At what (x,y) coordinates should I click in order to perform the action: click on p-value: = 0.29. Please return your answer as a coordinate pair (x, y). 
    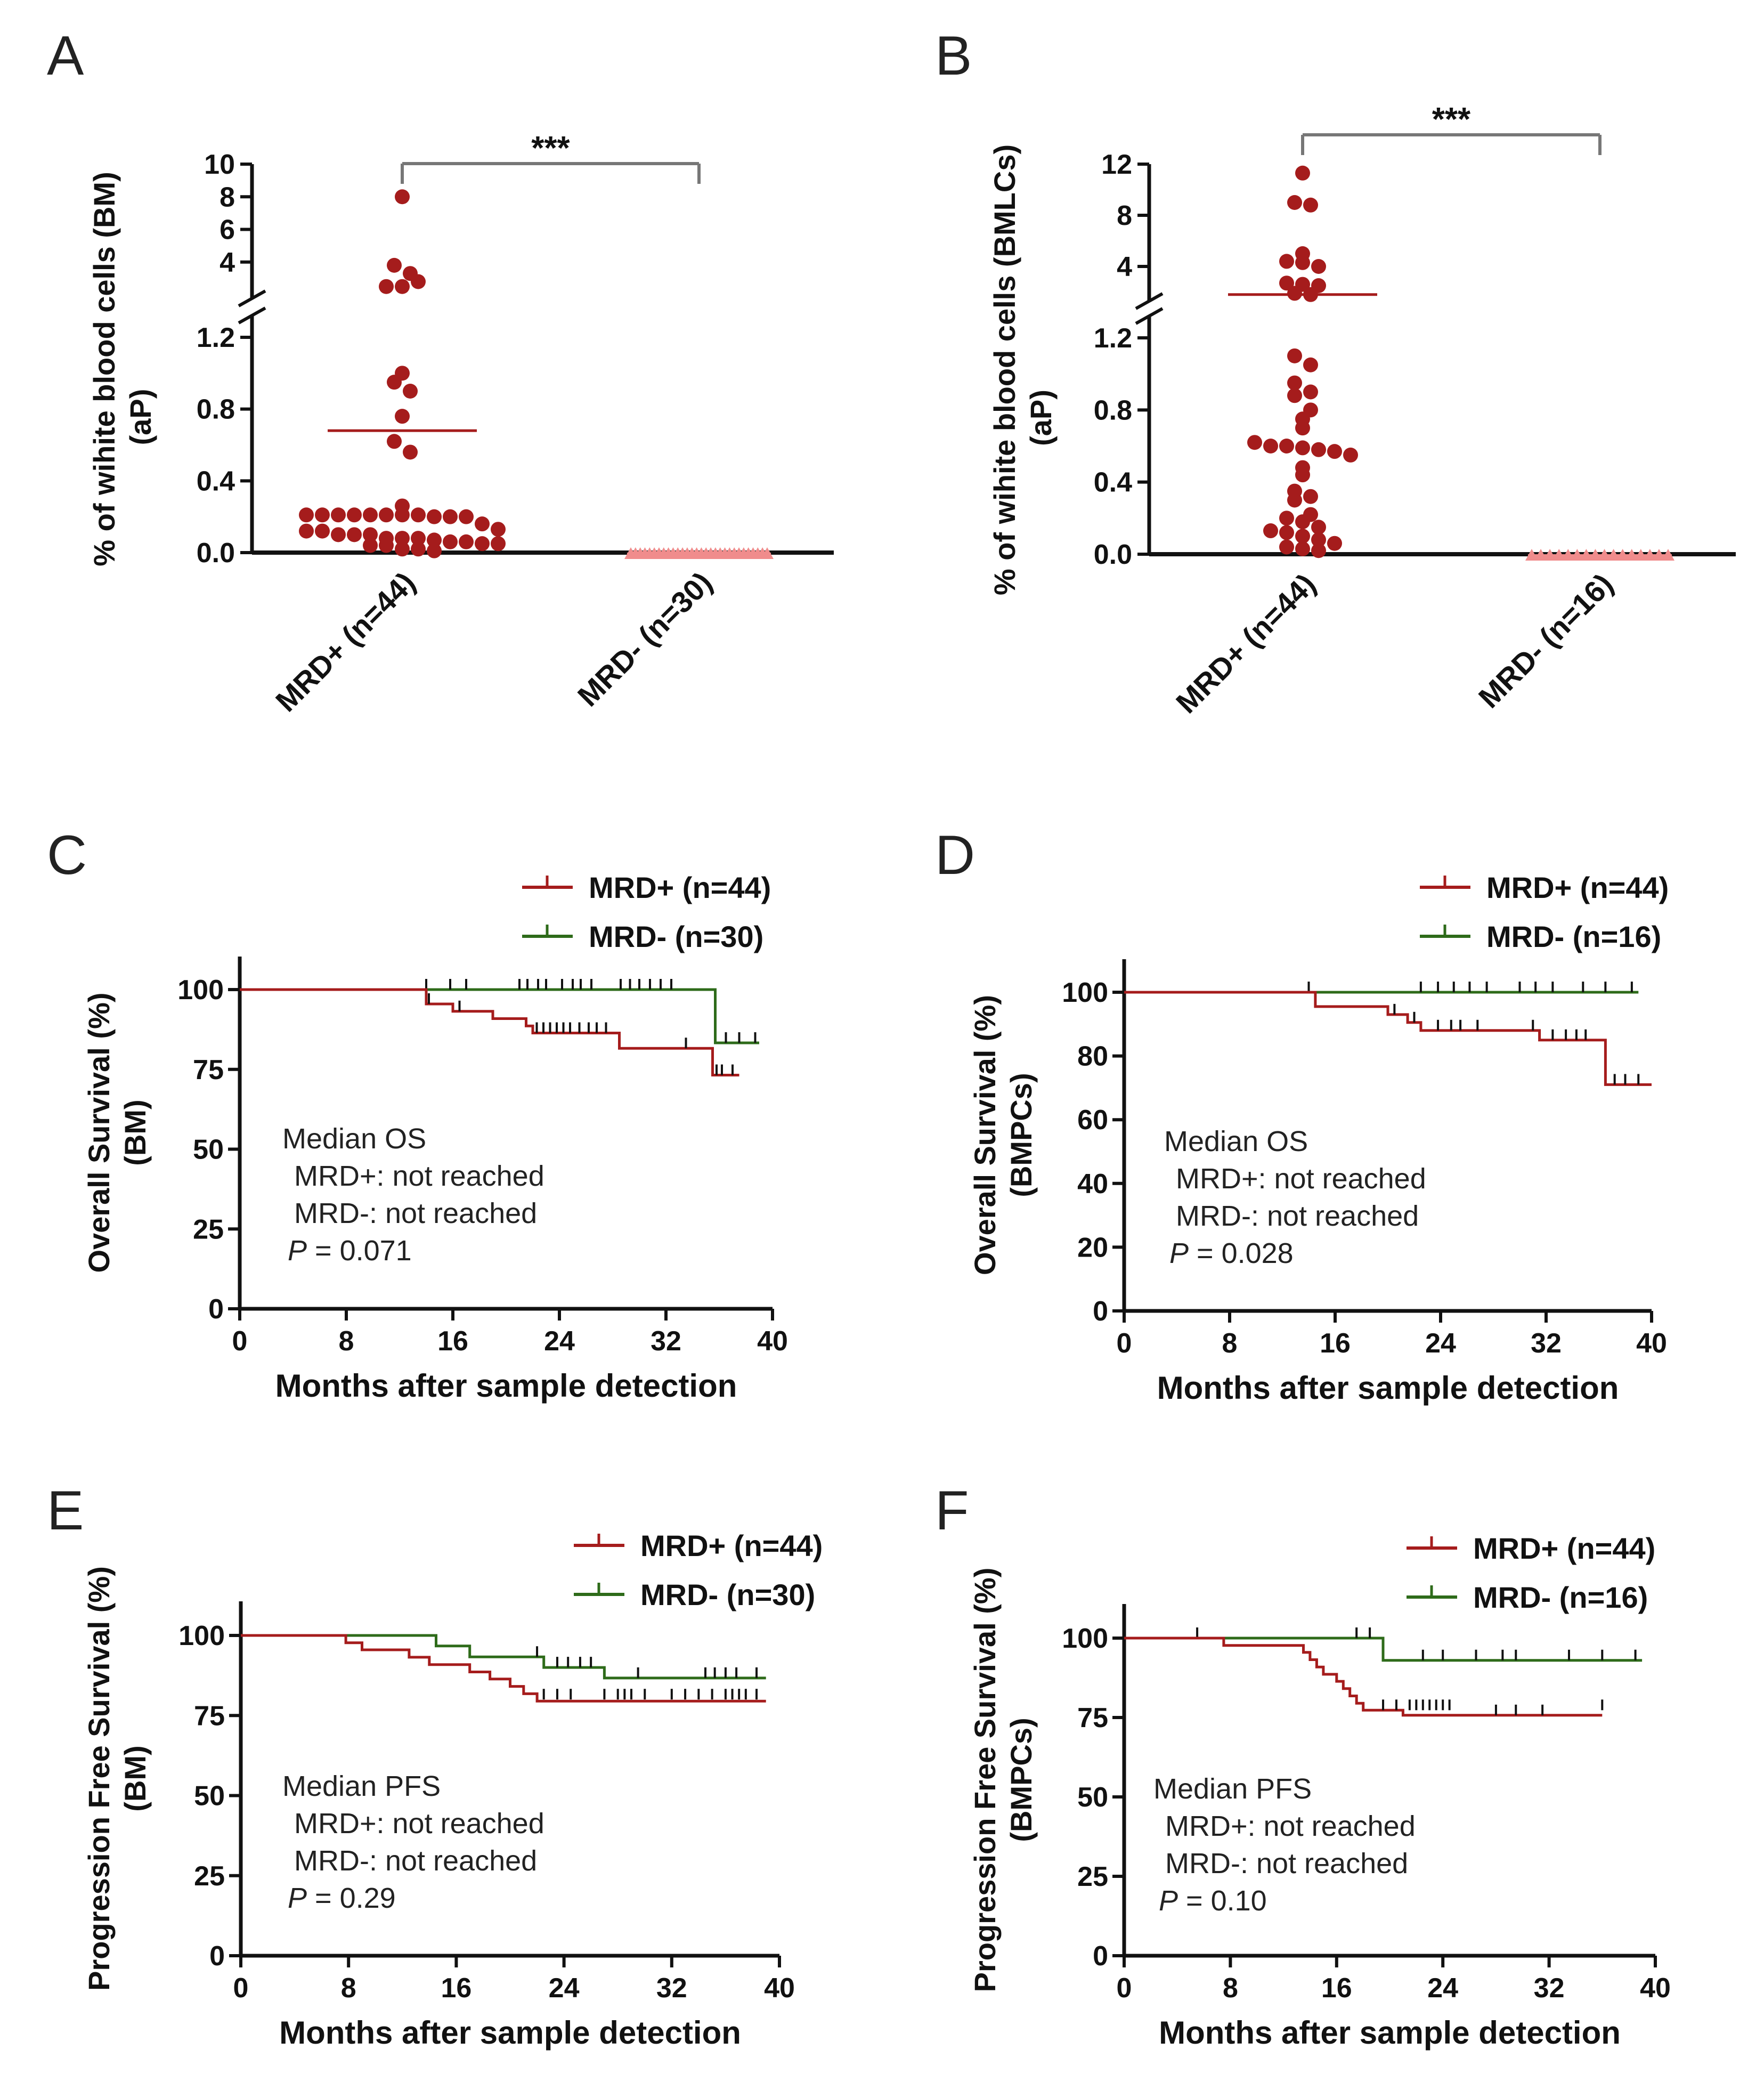
    Looking at the image, I should click on (351, 1898).